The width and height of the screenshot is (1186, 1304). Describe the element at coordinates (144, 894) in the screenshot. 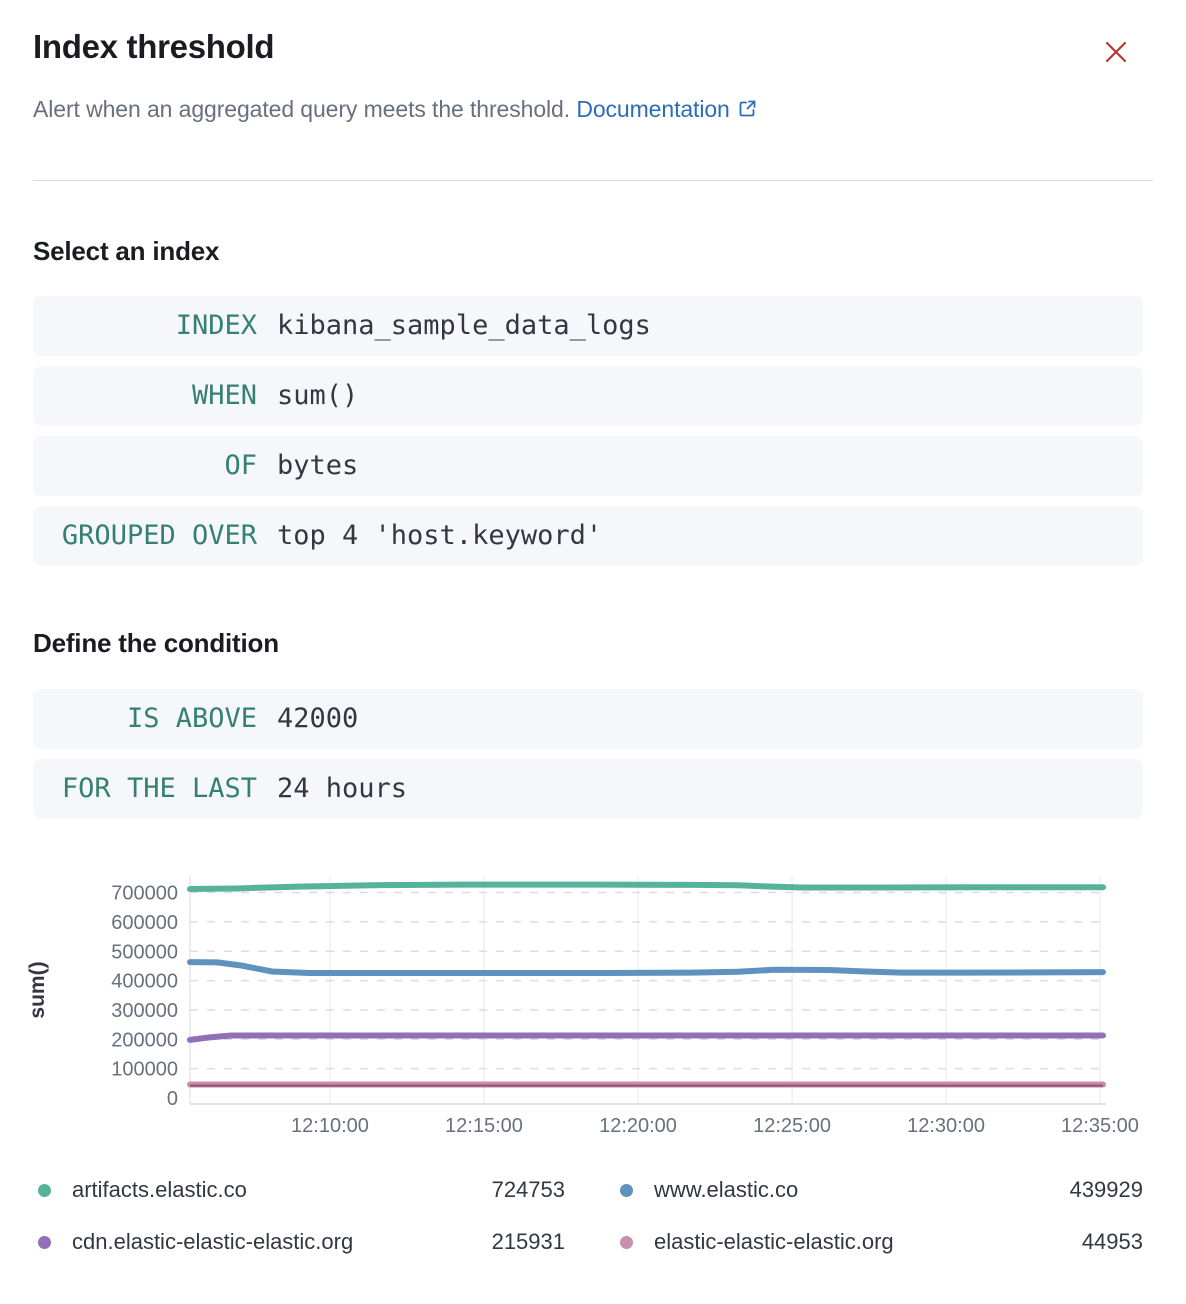

I see `y-tick-label: 700000` at that location.